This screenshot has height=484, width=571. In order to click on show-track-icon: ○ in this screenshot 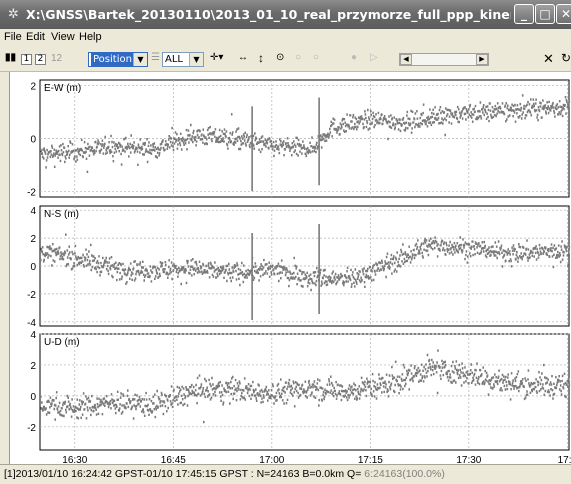, I will do `click(298, 57)`.